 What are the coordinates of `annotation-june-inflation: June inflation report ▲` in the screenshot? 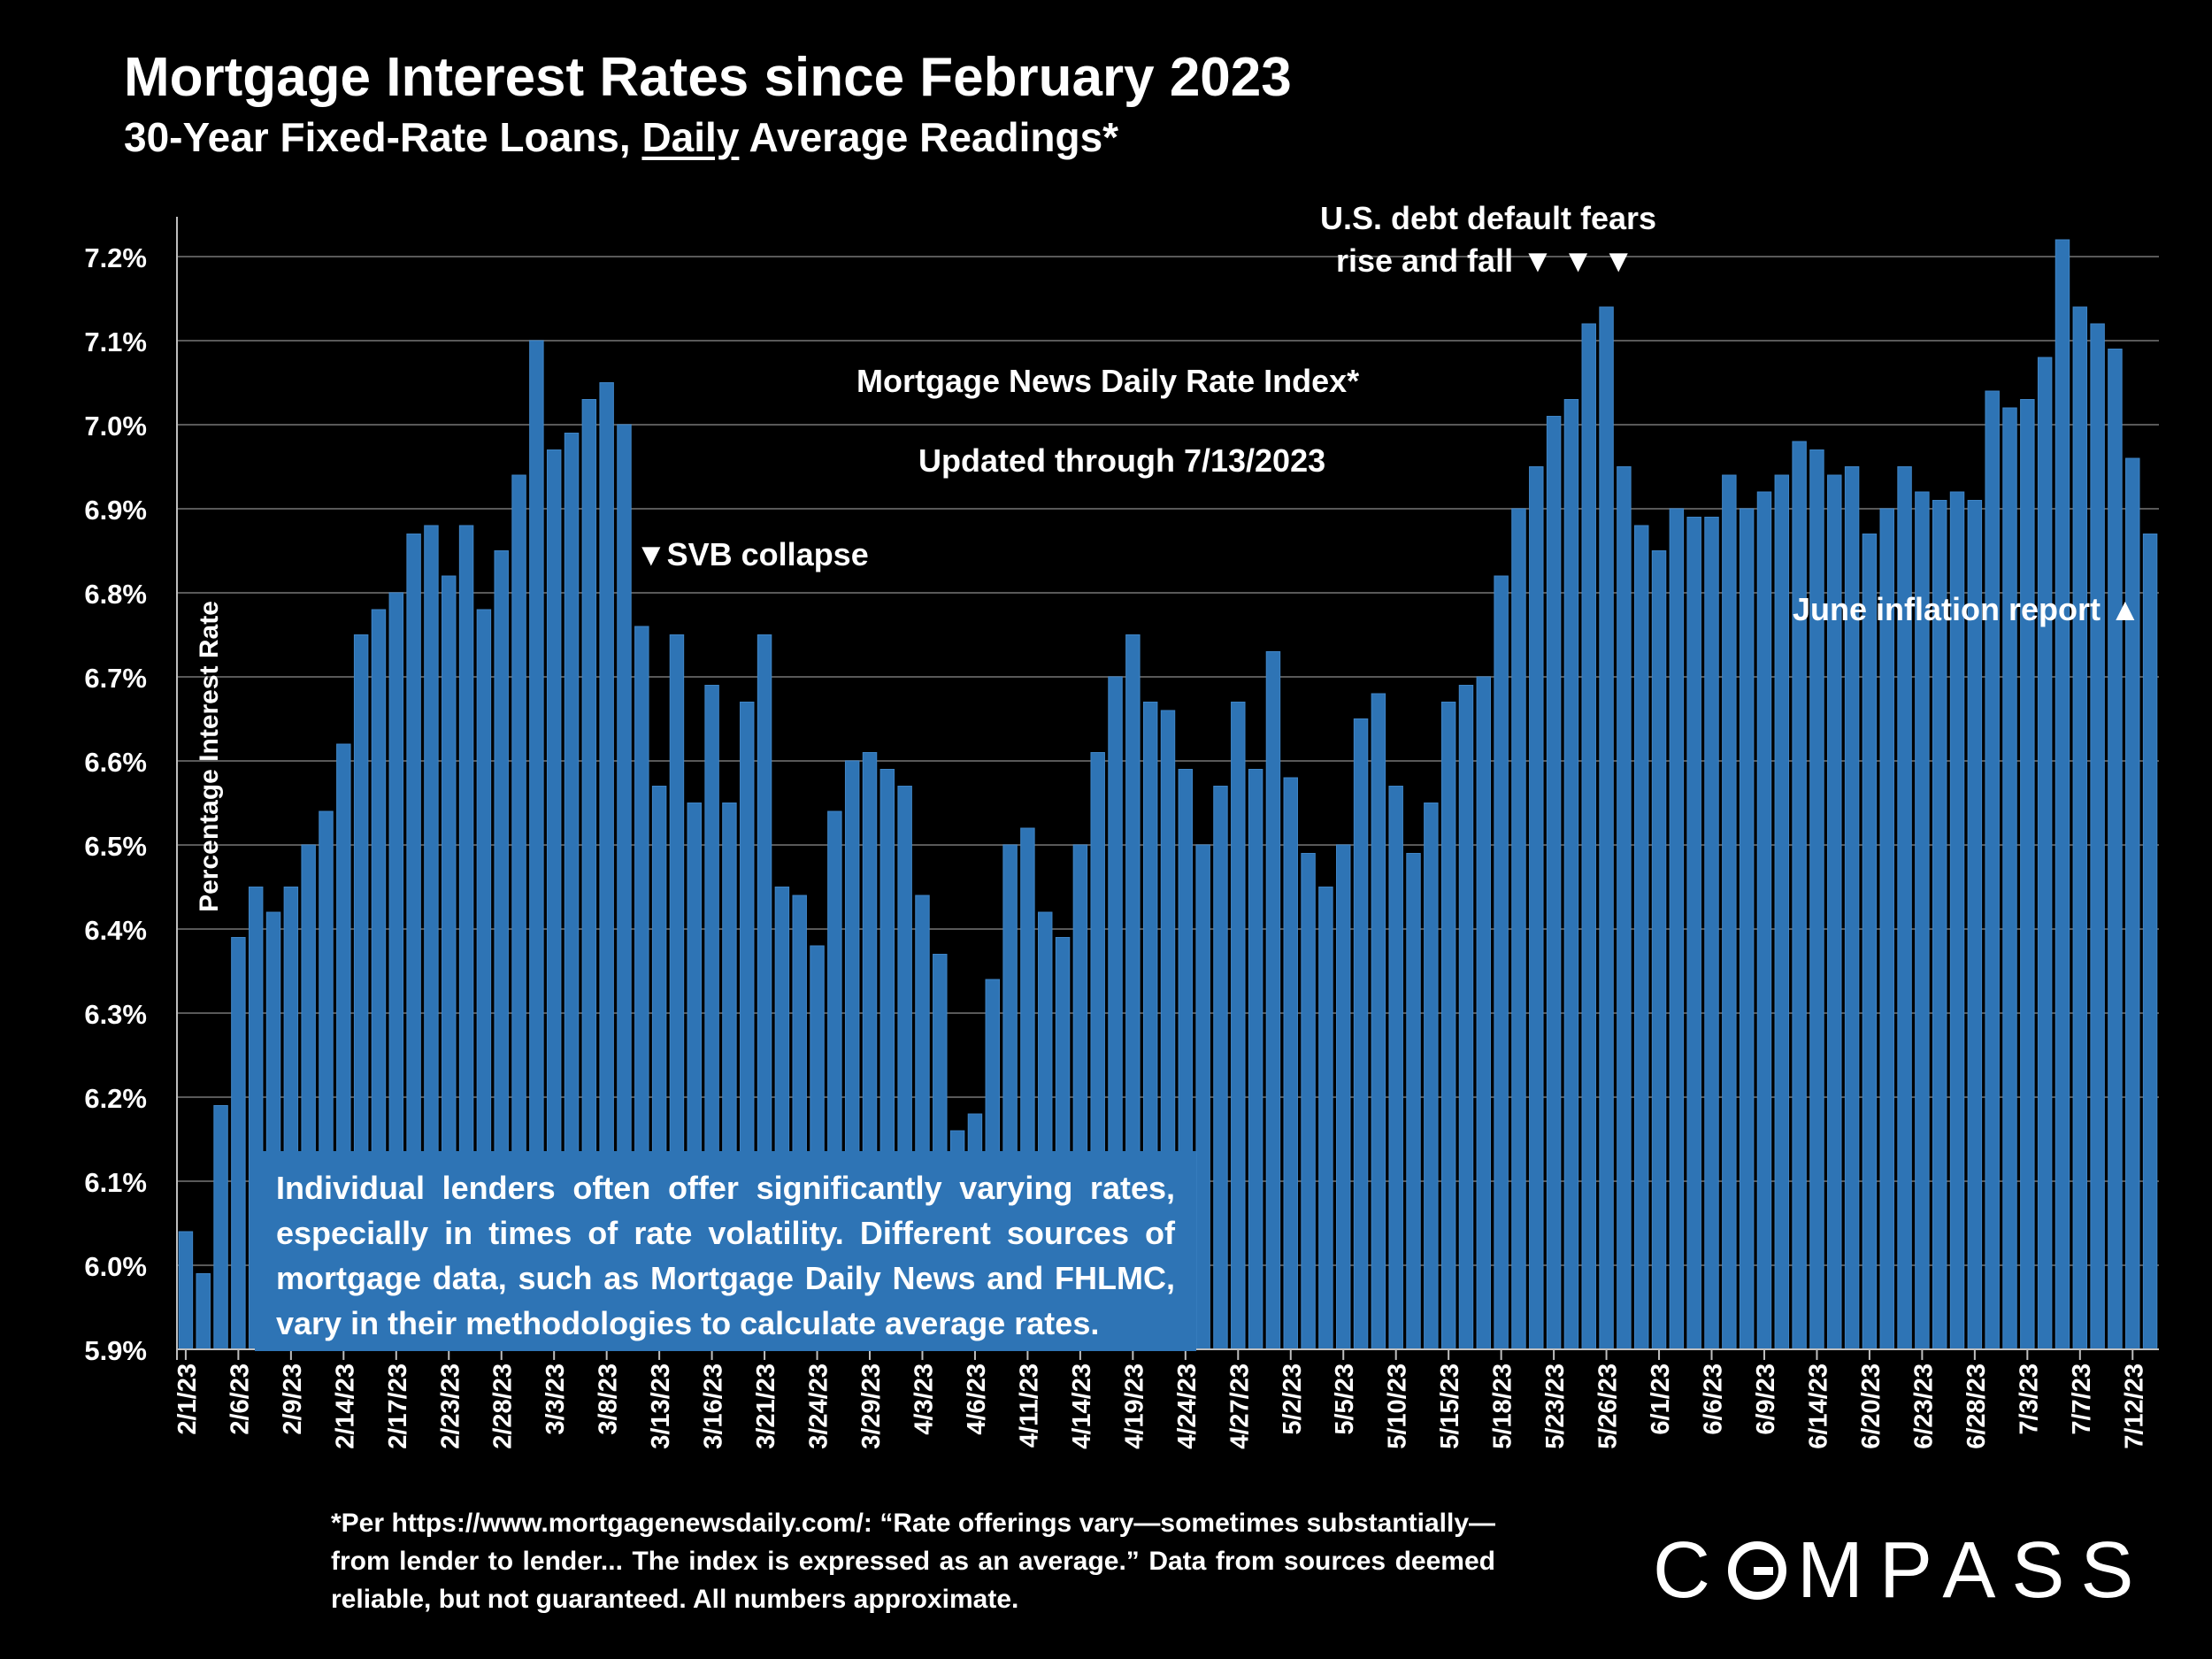 It's located at (1967, 609).